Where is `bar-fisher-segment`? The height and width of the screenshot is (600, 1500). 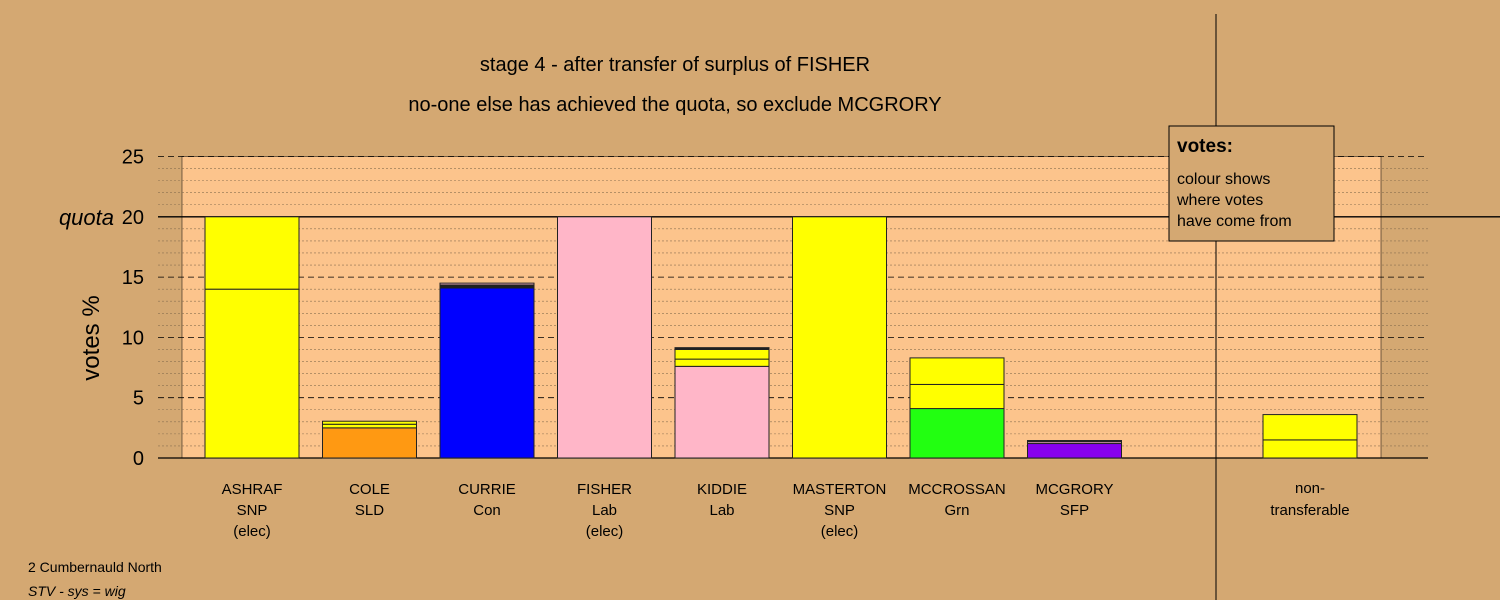
bar-fisher-segment is located at coordinates (604, 337).